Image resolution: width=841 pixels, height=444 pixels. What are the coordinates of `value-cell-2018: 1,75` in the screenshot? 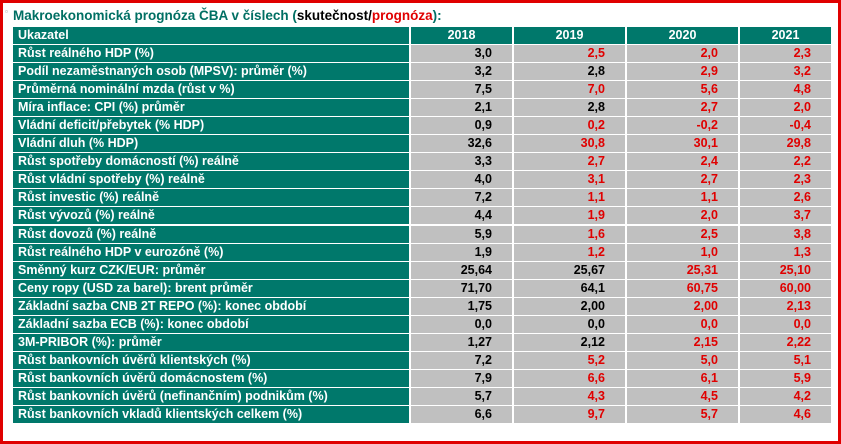 It's located at (462, 306).